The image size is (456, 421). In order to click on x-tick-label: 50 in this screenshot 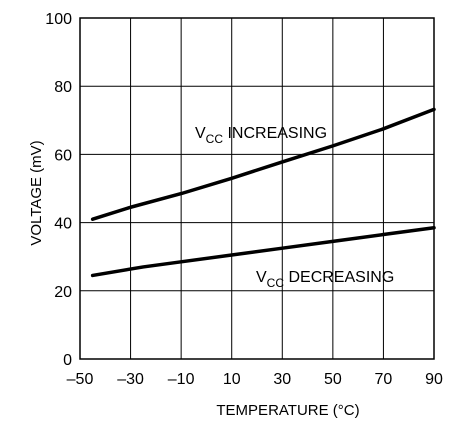, I will do `click(333, 379)`.